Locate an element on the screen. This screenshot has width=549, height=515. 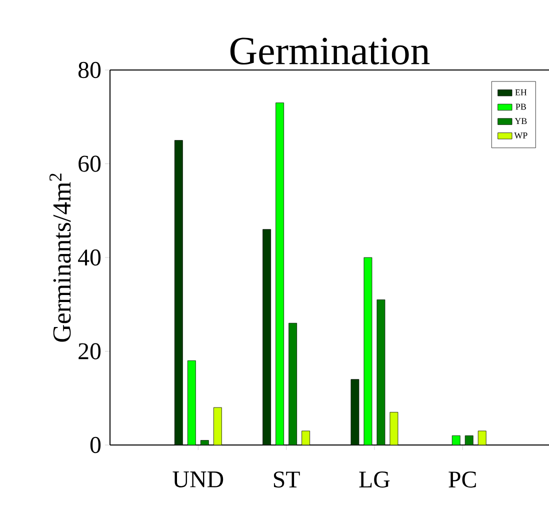
y-tick-label: 40 is located at coordinates (89, 257).